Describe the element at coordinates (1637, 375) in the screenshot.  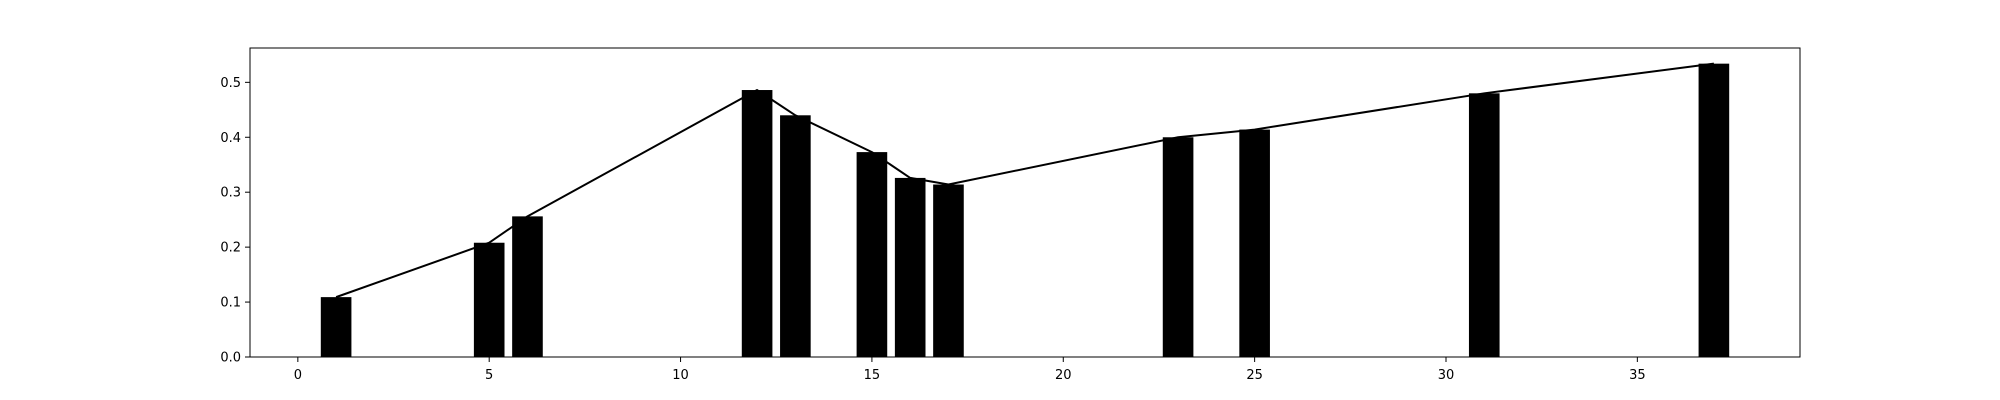
I see `x-tick-label-7: 35` at that location.